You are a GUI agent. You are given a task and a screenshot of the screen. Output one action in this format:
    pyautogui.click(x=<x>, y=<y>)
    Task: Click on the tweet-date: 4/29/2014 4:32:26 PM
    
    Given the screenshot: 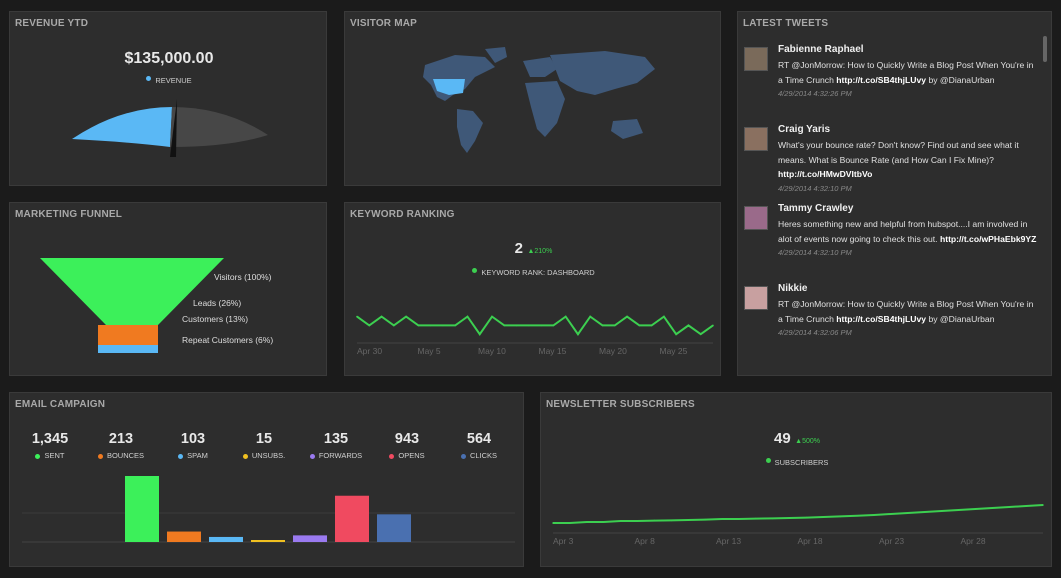 What is the action you would take?
    pyautogui.click(x=815, y=93)
    